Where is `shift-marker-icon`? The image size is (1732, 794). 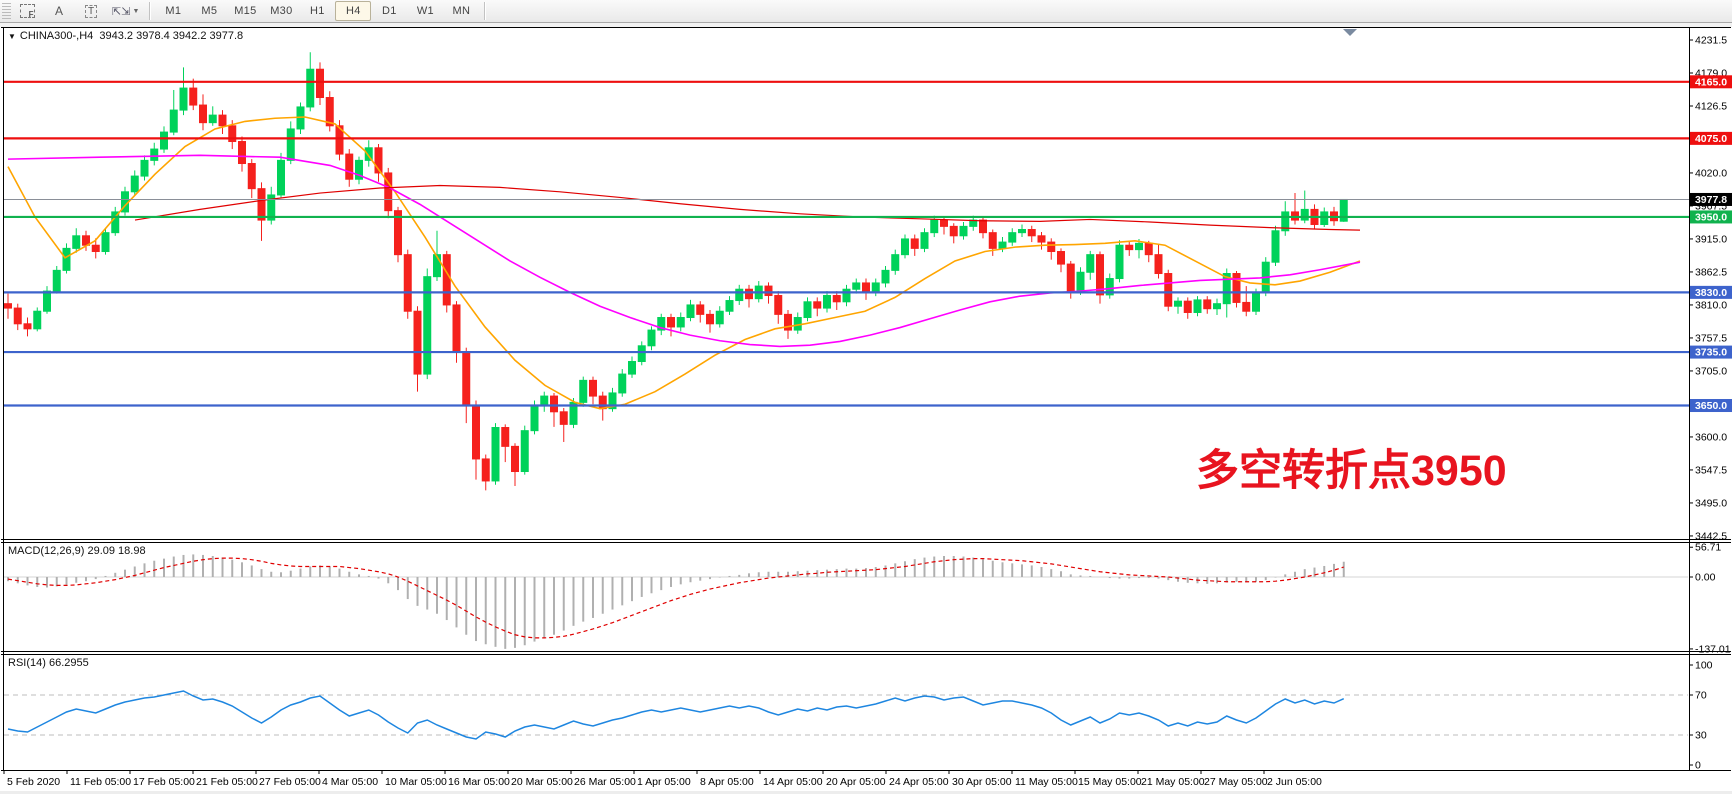 shift-marker-icon is located at coordinates (1350, 32).